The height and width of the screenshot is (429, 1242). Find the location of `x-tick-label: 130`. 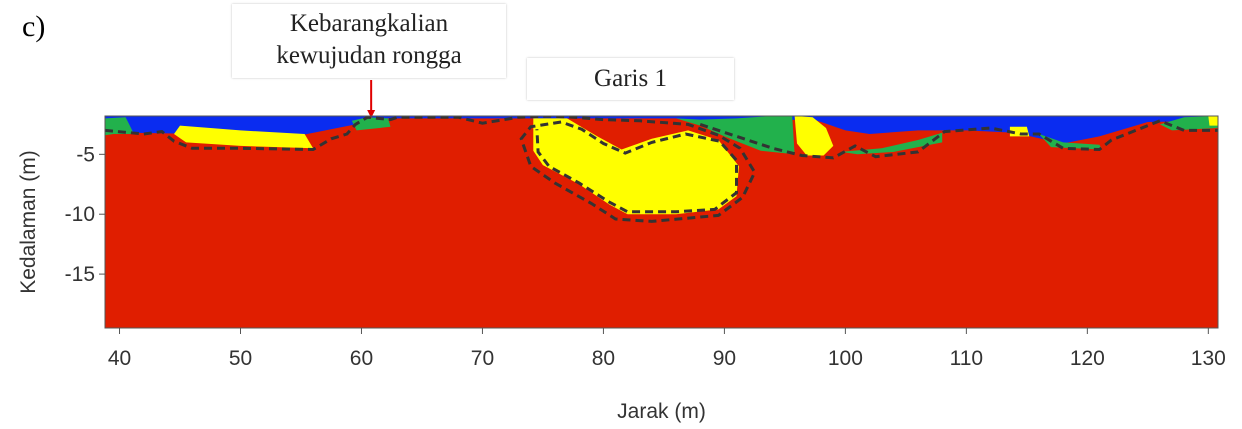

x-tick-label: 130 is located at coordinates (1208, 358).